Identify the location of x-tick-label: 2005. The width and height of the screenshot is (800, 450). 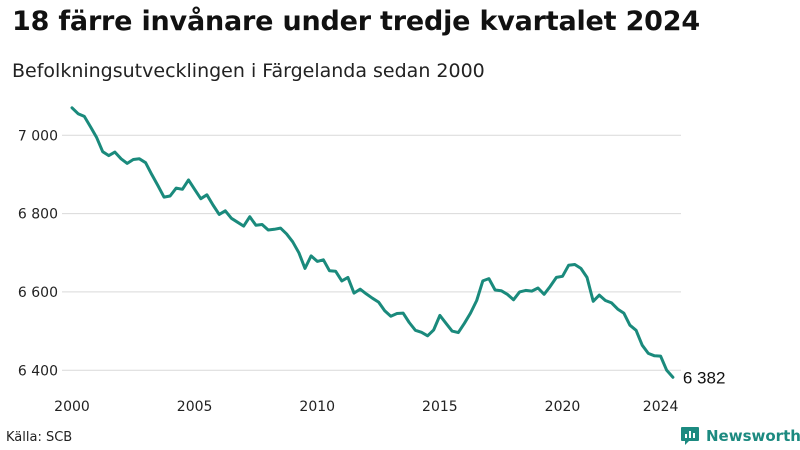
(195, 407).